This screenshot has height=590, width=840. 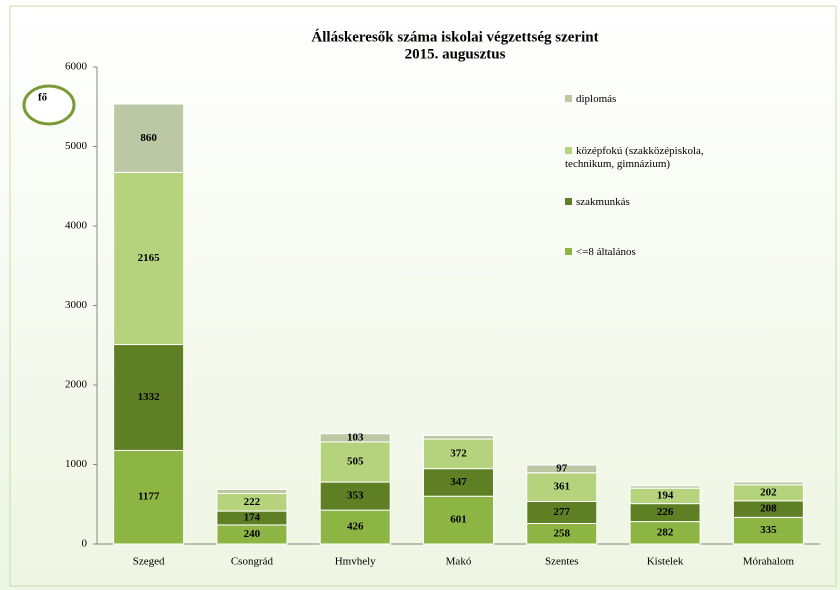 I want to click on unit-label: fő, so click(x=43, y=98).